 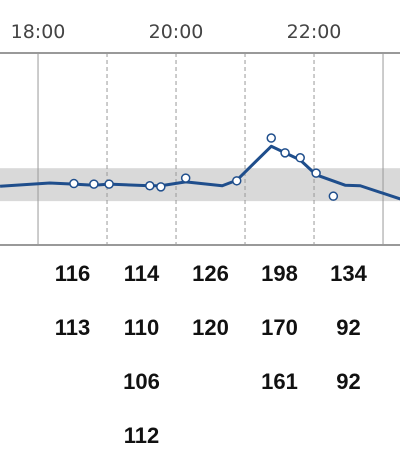 What do you see at coordinates (142, 327) in the screenshot?
I see `reading-value: 110` at bounding box center [142, 327].